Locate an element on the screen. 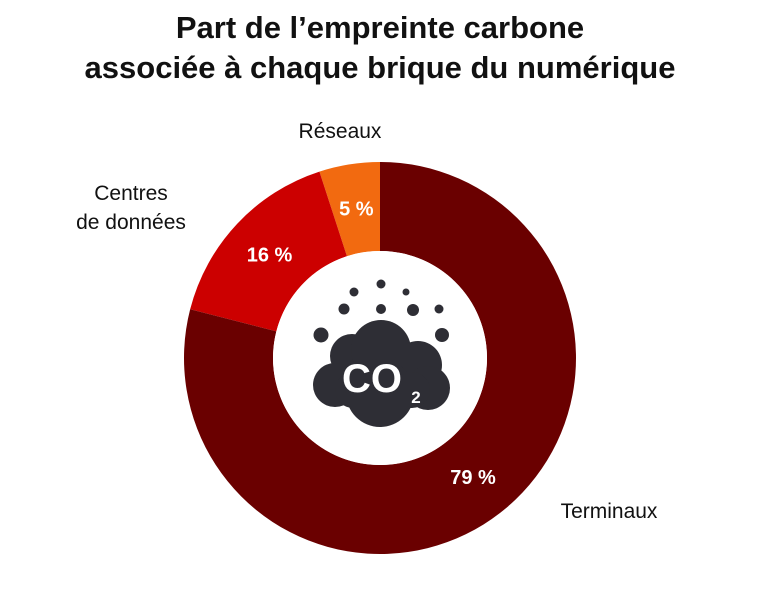 Image resolution: width=760 pixels, height=600 pixels. value-label-reseaux: 5 % is located at coordinates (356, 209).